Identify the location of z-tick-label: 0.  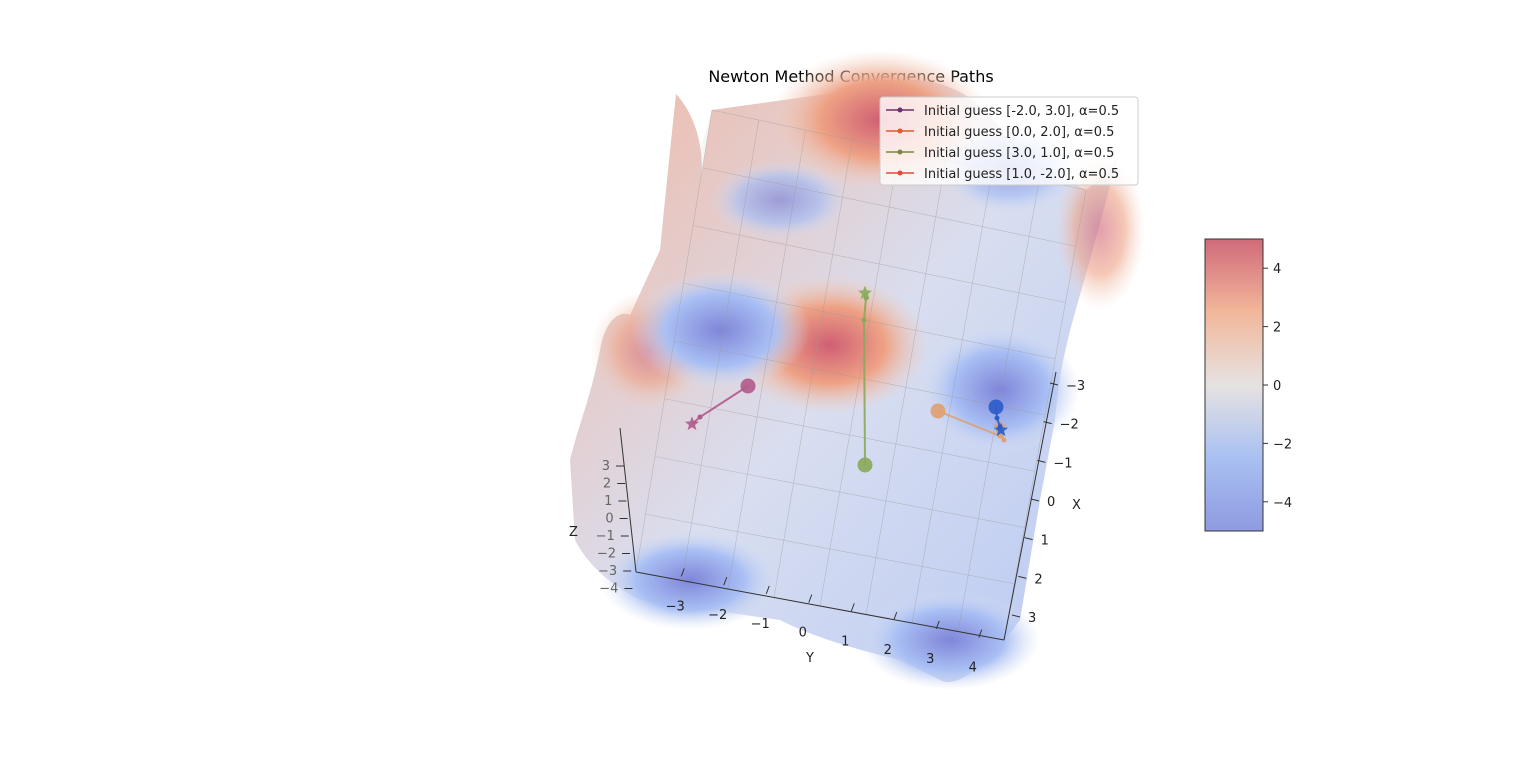
(609, 519).